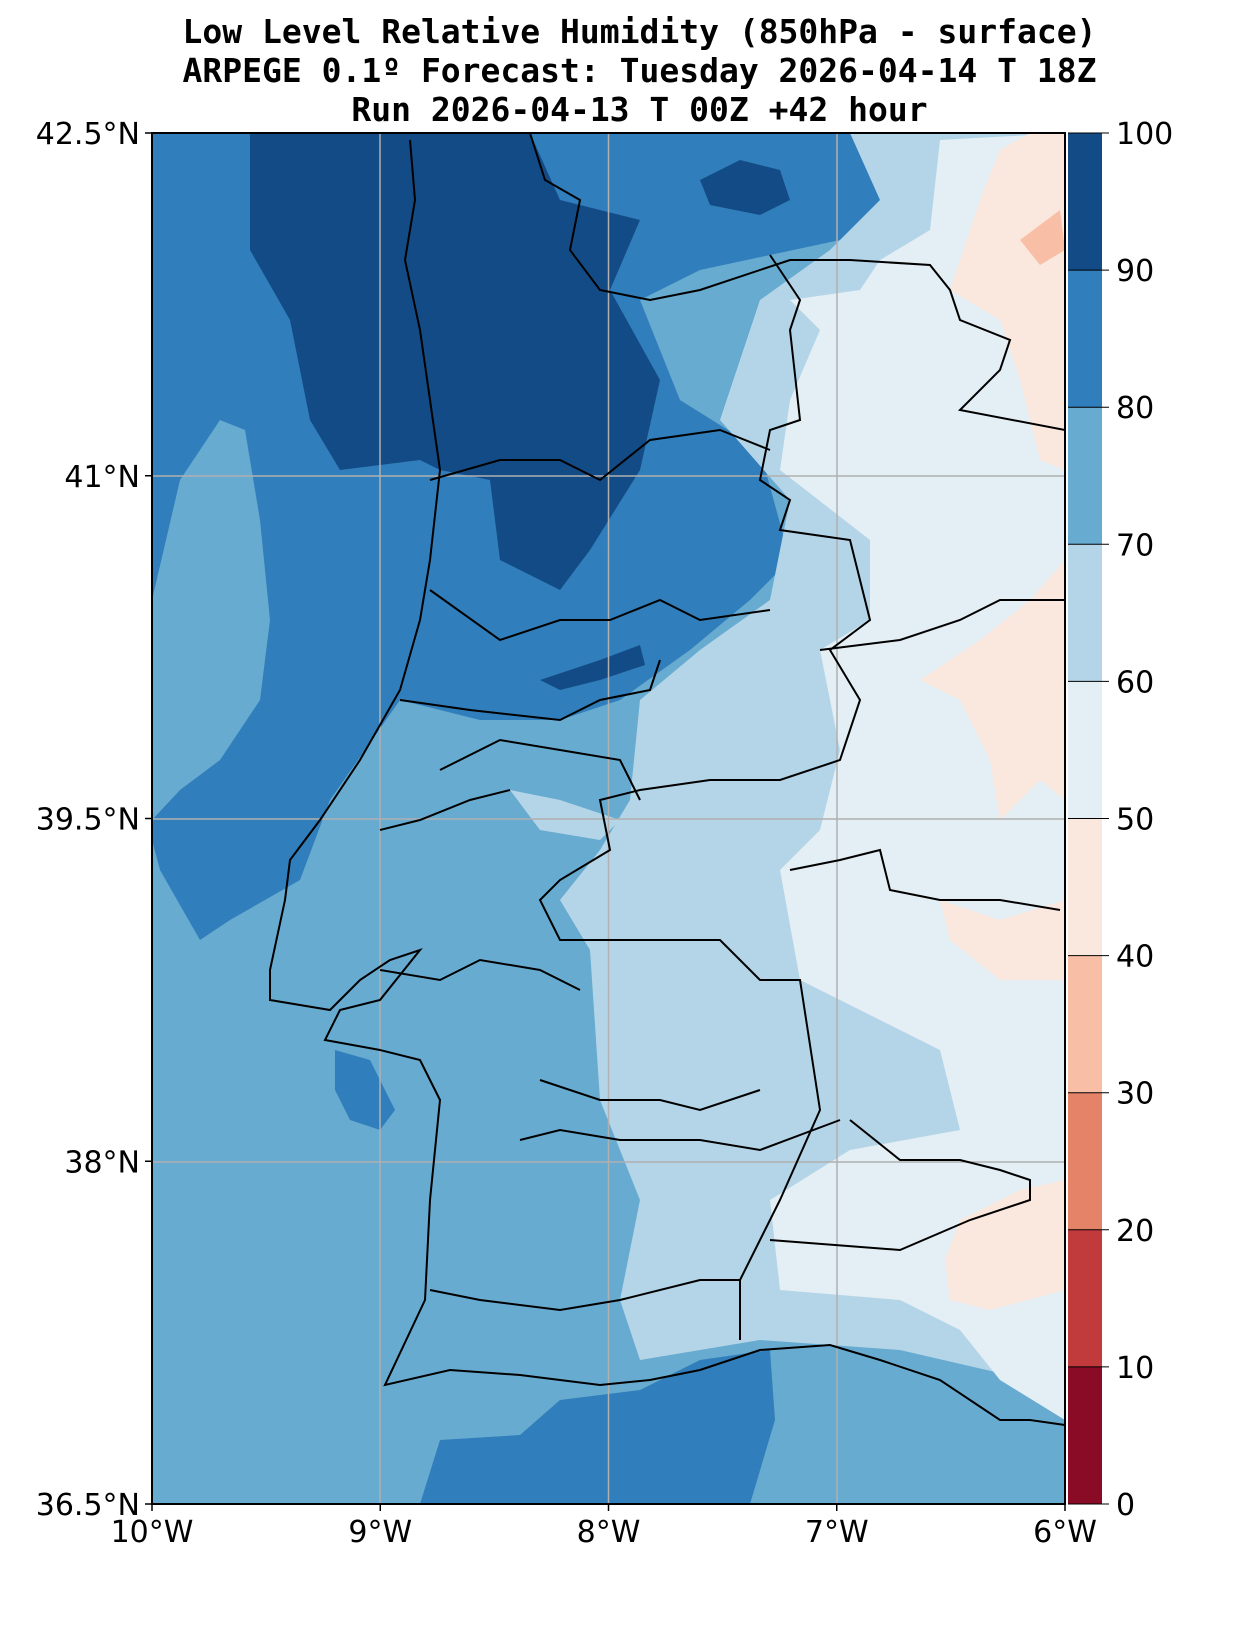 This screenshot has width=1259, height=1646. Describe the element at coordinates (745, 187) in the screenshot. I see `contour-90-100-east` at that location.